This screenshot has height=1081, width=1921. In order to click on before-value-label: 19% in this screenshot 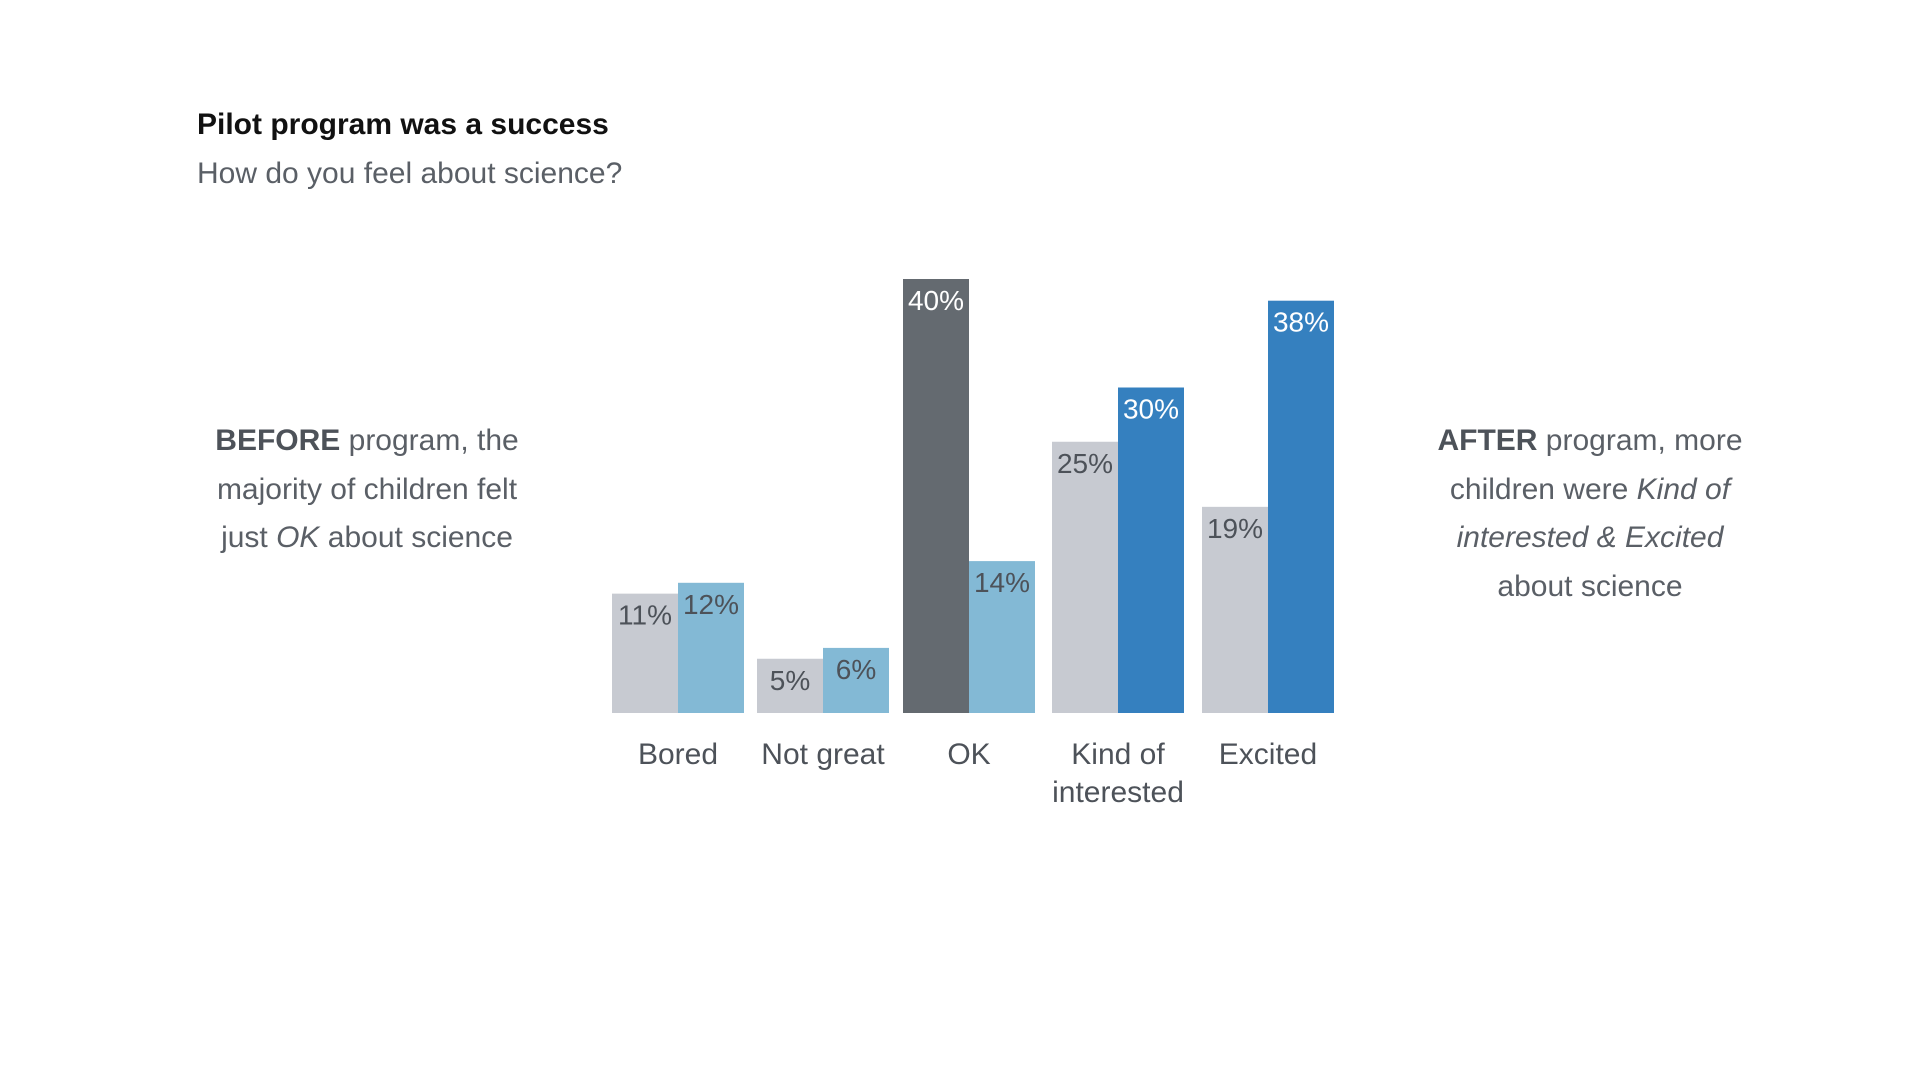, I will do `click(1235, 528)`.